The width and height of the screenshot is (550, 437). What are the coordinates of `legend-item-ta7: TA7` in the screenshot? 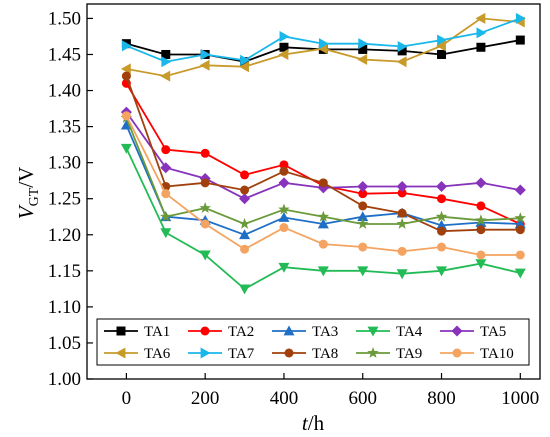 It's located at (221, 354).